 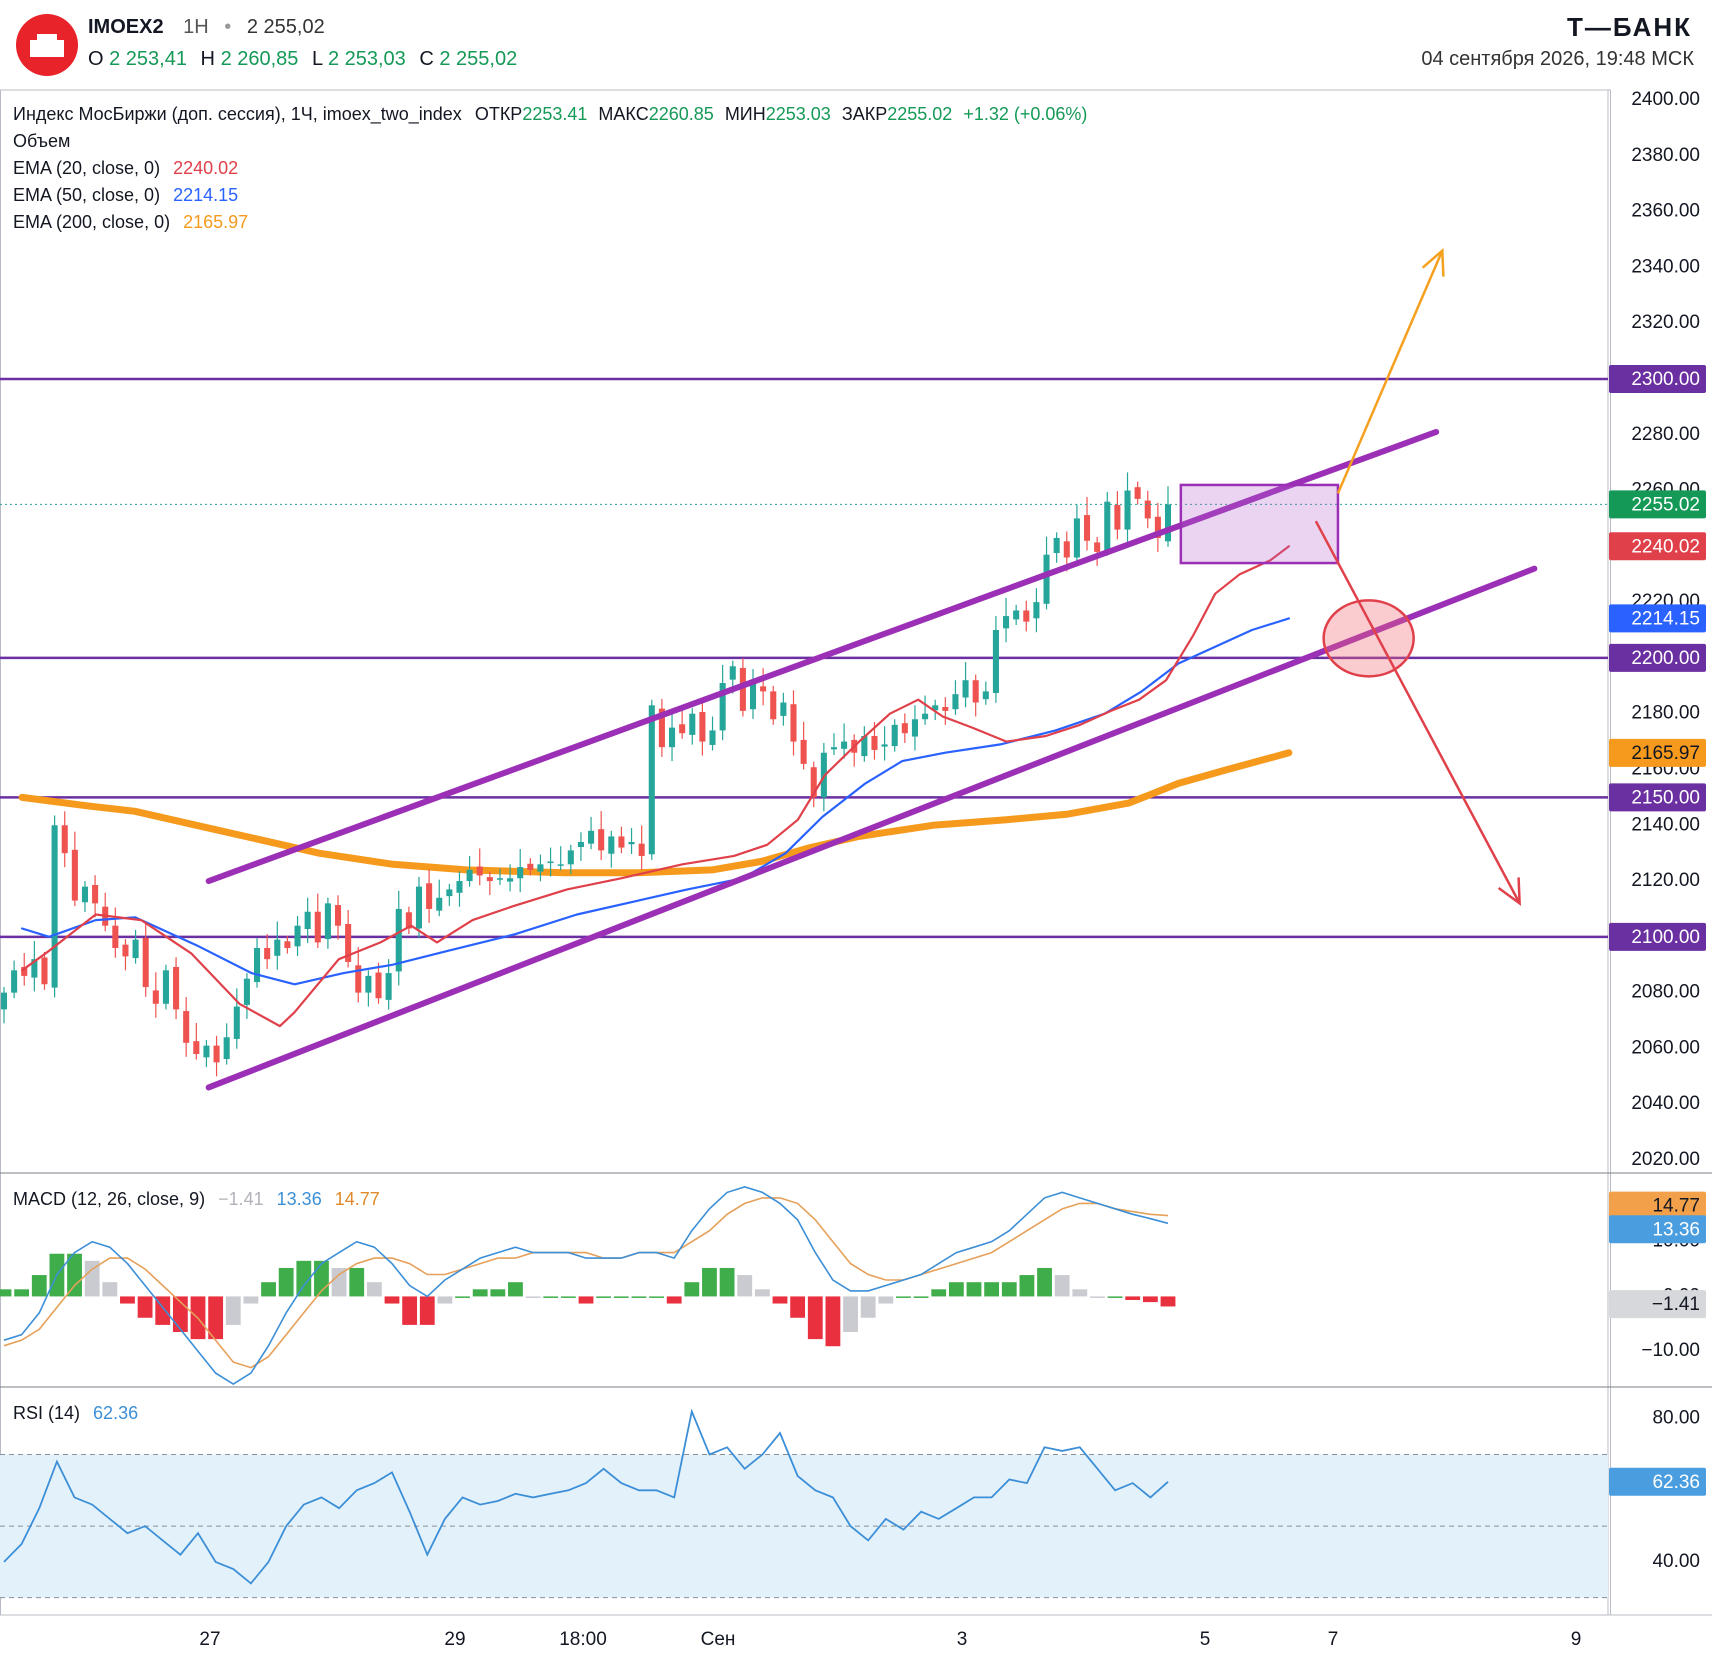 I want to click on time-axis-tick: 7, so click(x=1333, y=1639).